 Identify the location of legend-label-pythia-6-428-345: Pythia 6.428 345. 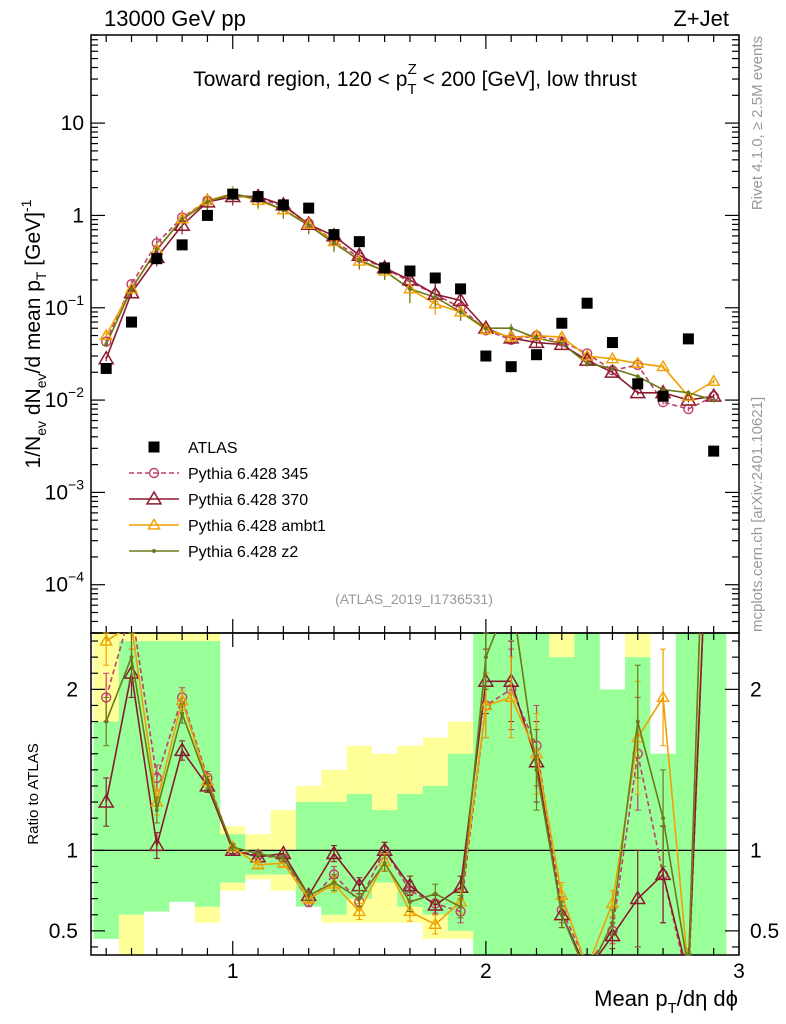
(248, 474).